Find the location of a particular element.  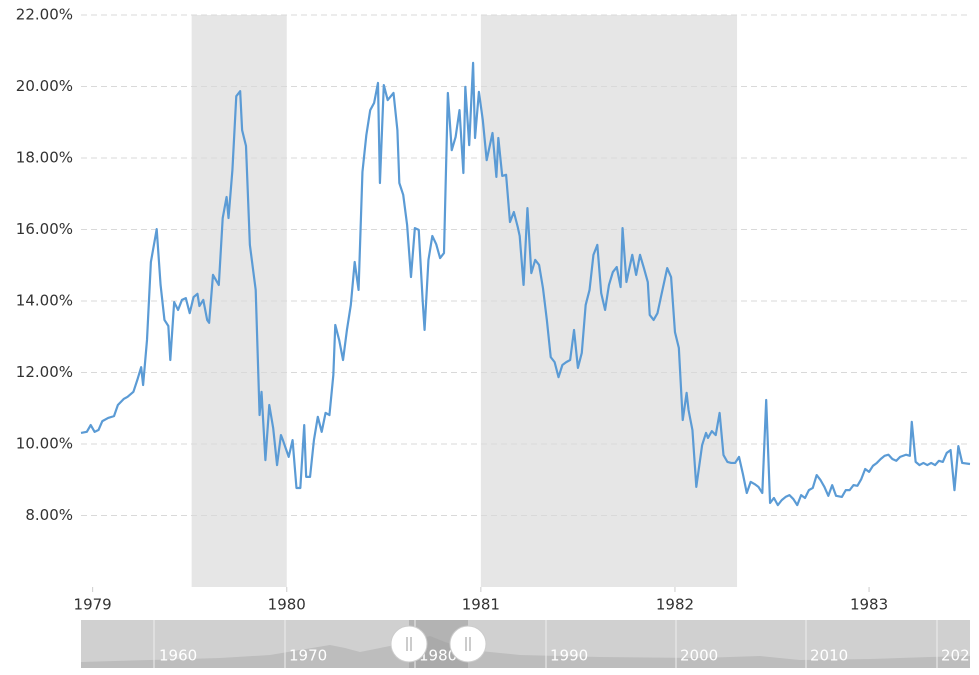

navigator-label: 2010 is located at coordinates (829, 656).